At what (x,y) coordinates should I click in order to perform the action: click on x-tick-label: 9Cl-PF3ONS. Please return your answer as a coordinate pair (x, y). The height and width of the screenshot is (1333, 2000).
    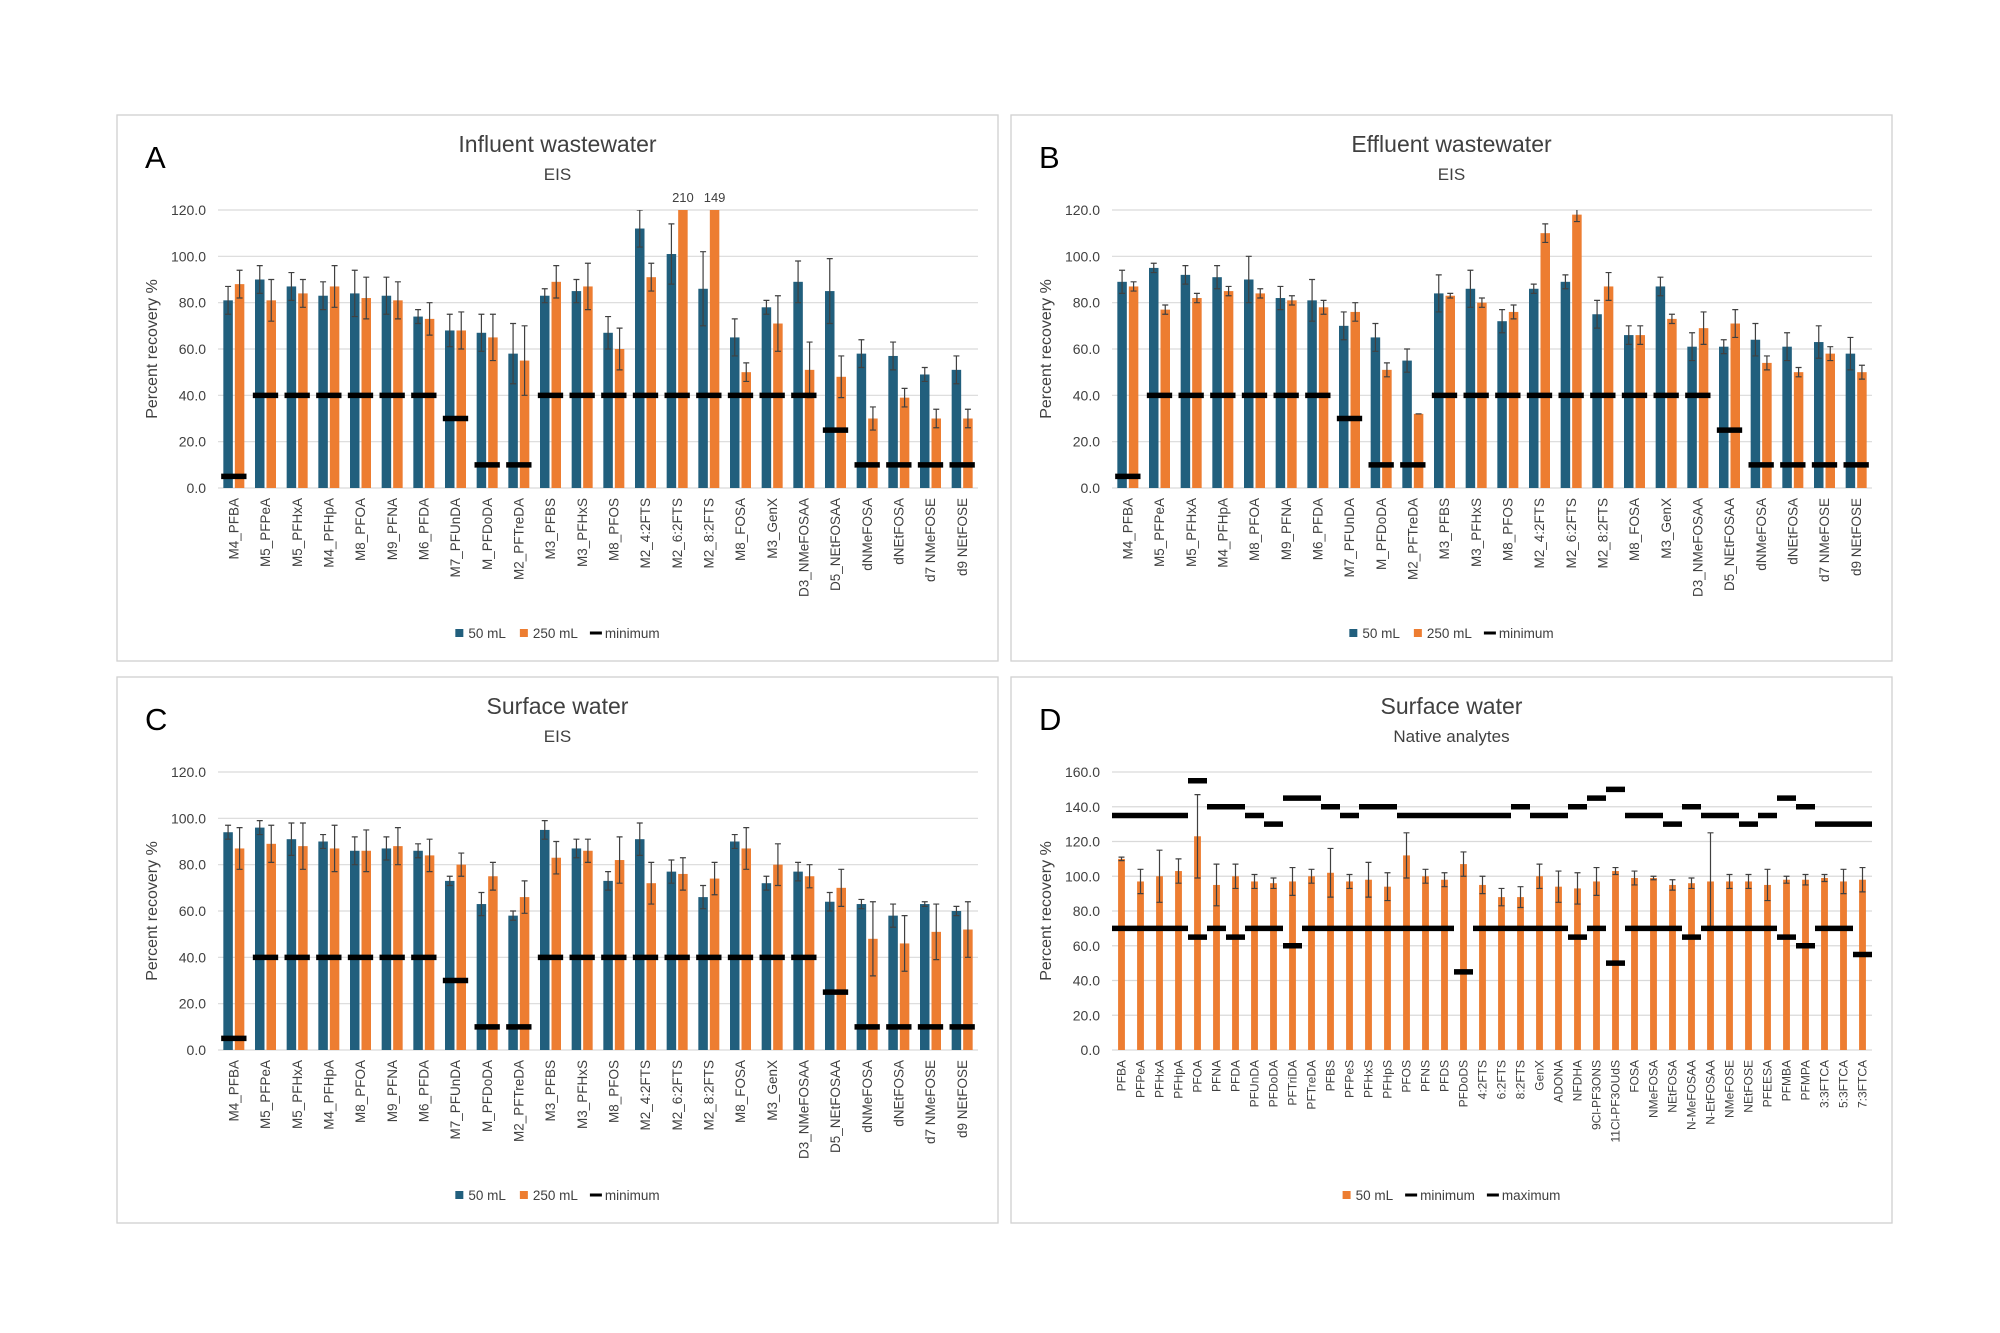
    Looking at the image, I should click on (1597, 1095).